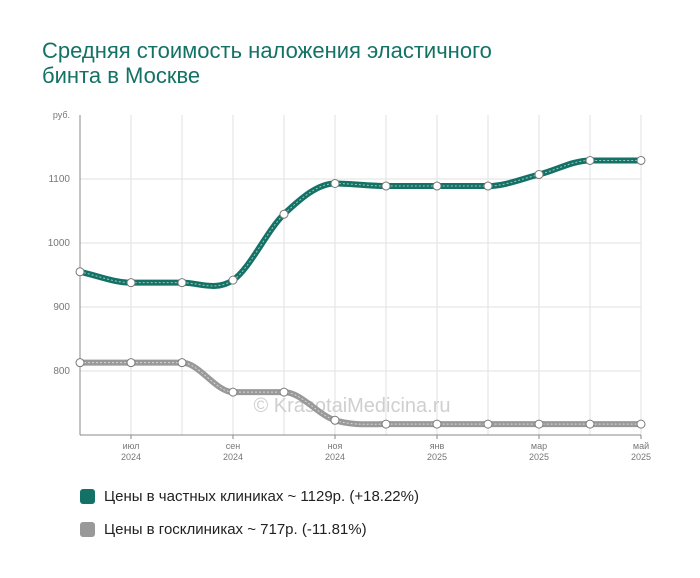 This screenshot has width=700, height=578. I want to click on chart-title-line-1: Средняя стоимость наложения эластичного, so click(267, 50).